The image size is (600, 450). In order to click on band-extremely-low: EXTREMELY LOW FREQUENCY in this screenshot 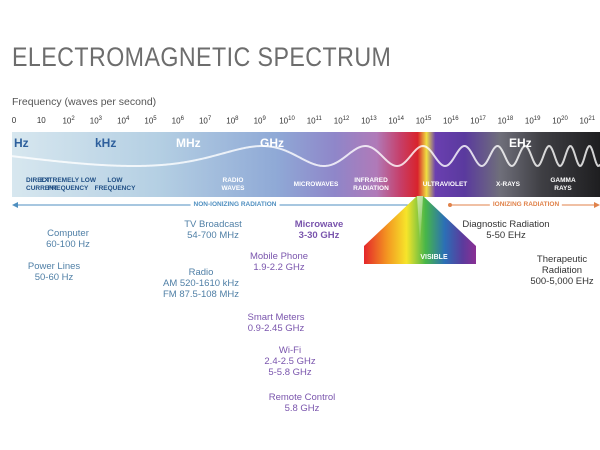, I will do `click(68, 184)`.